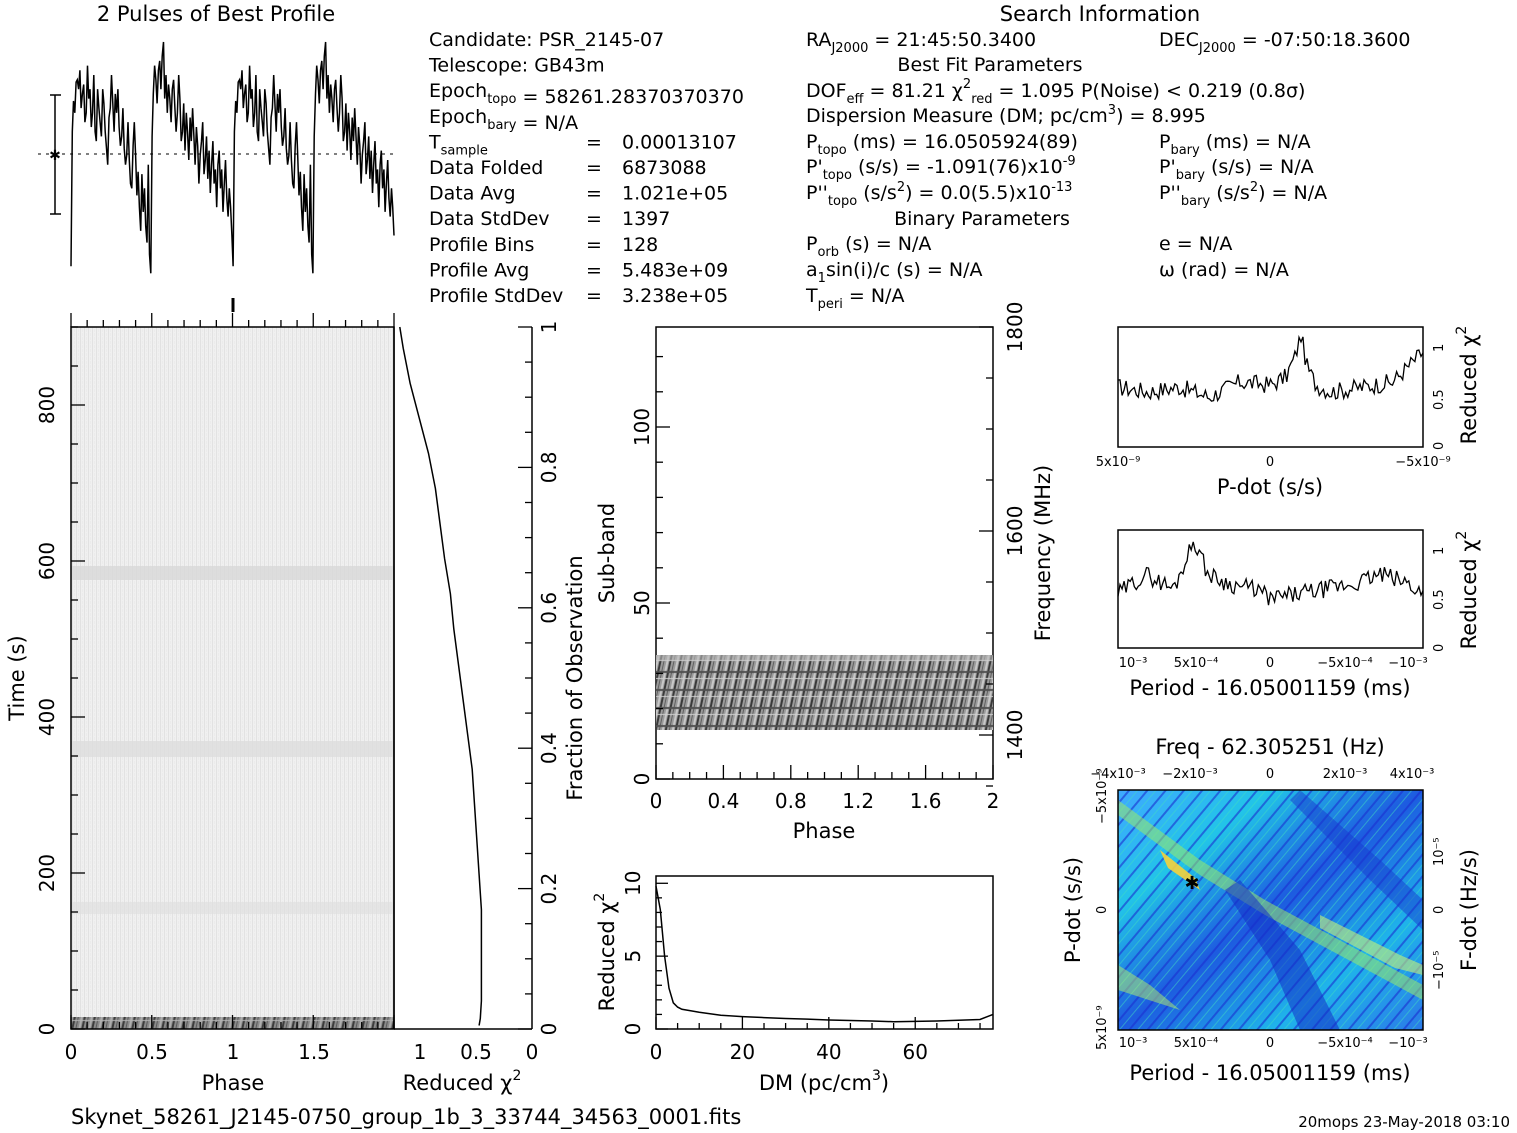 The image size is (1517, 1133). What do you see at coordinates (1195, 244) in the screenshot?
I see `svg-text: e = N/A` at bounding box center [1195, 244].